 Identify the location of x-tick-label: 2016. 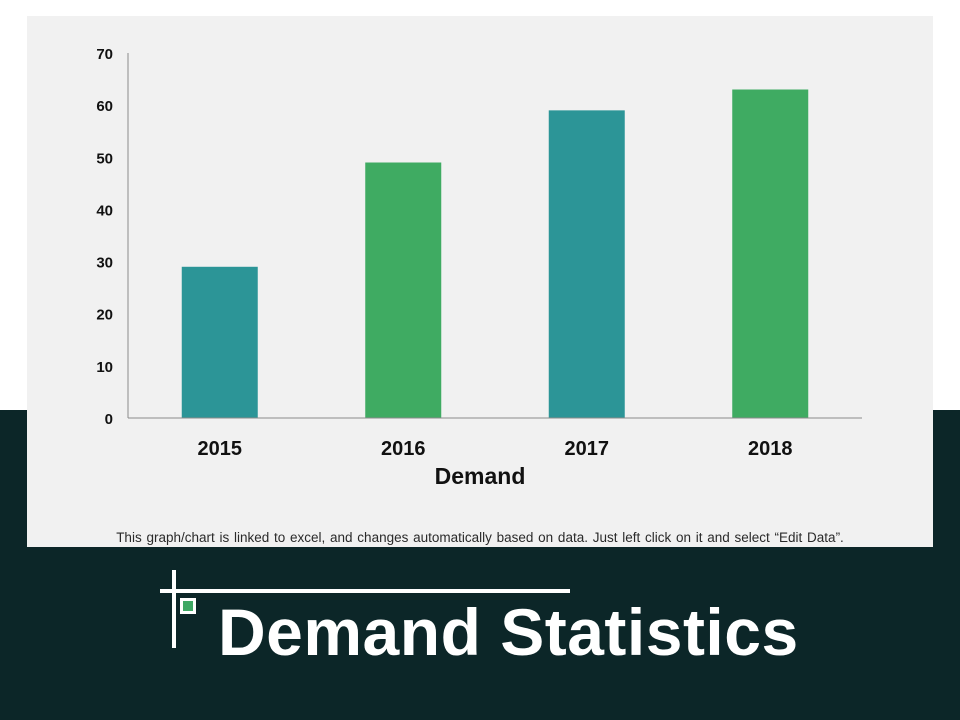
(403, 449).